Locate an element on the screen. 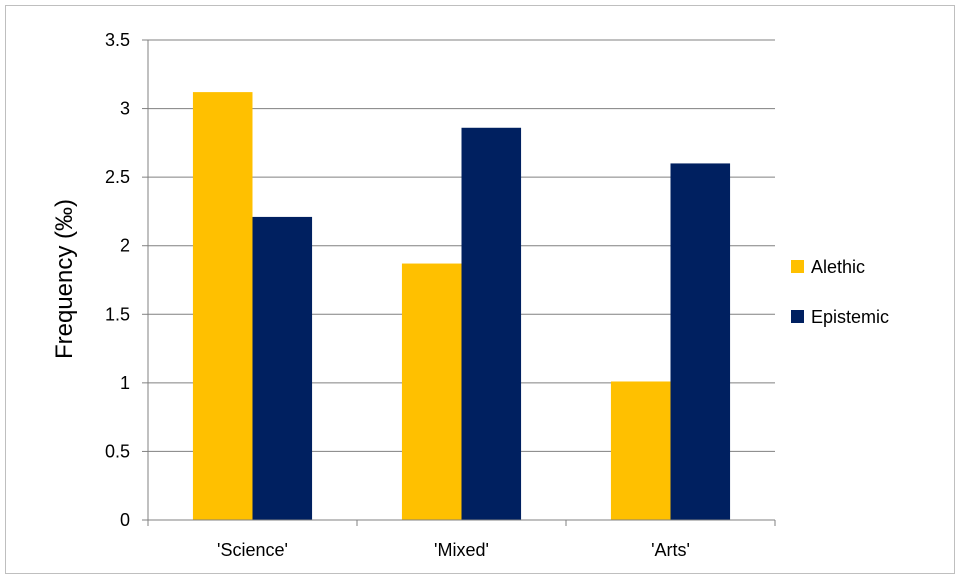  y-tick-label: 3 is located at coordinates (125, 109).